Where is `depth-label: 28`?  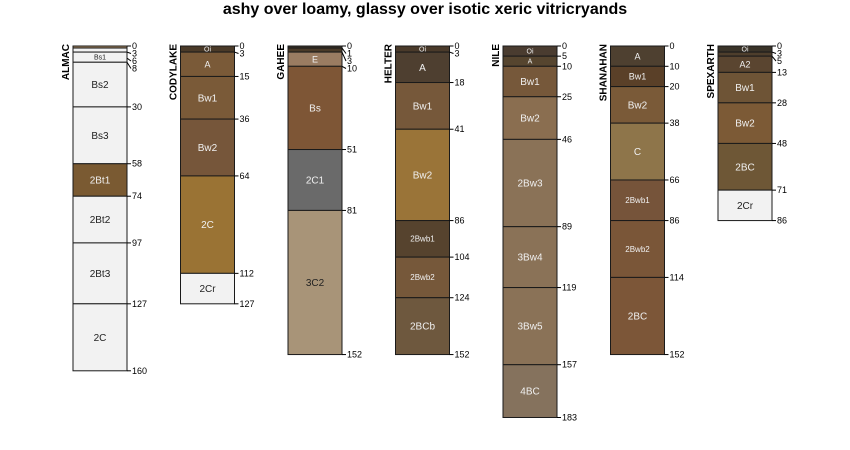
depth-label: 28 is located at coordinates (782, 103).